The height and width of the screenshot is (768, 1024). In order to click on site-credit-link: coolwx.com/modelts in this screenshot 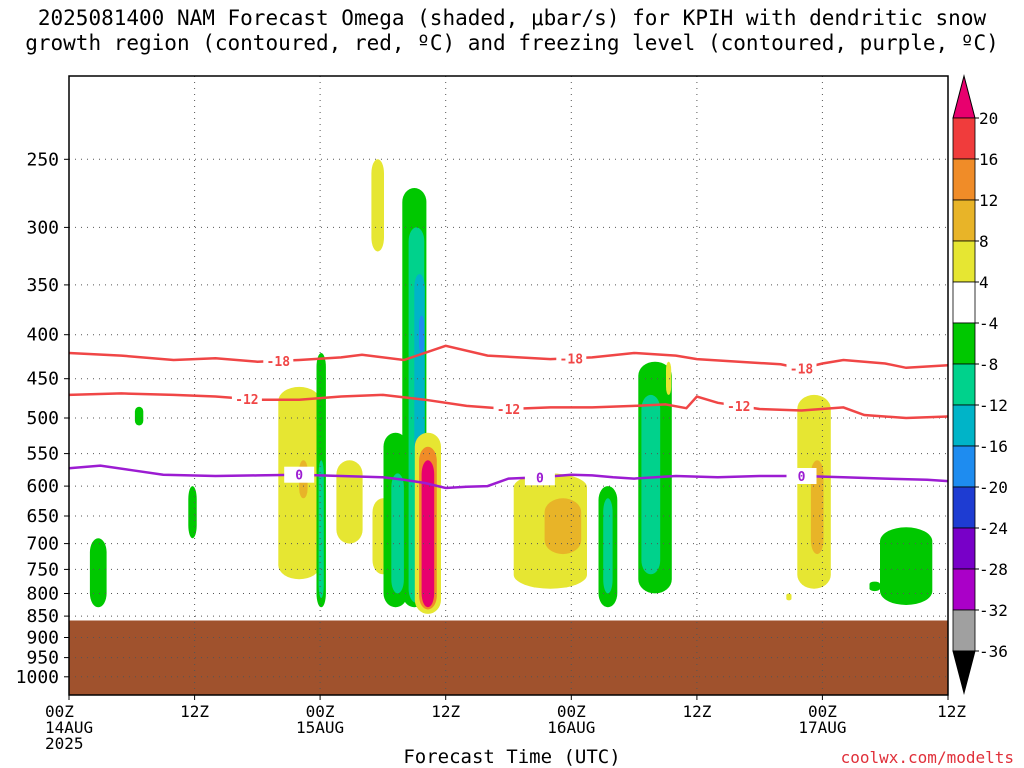, I will do `click(927, 757)`.